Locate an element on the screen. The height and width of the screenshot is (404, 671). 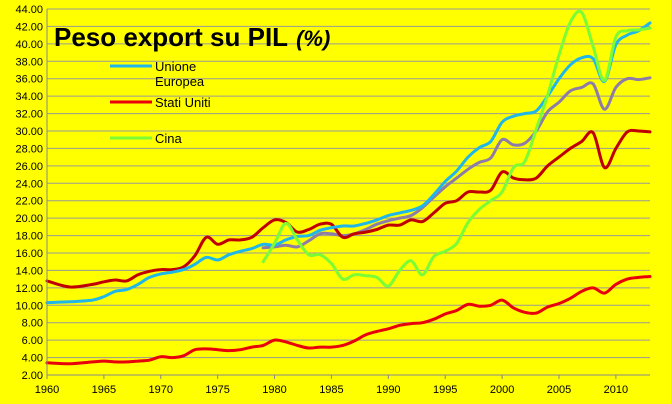
y-tick-label: 2.00 is located at coordinates (32, 376).